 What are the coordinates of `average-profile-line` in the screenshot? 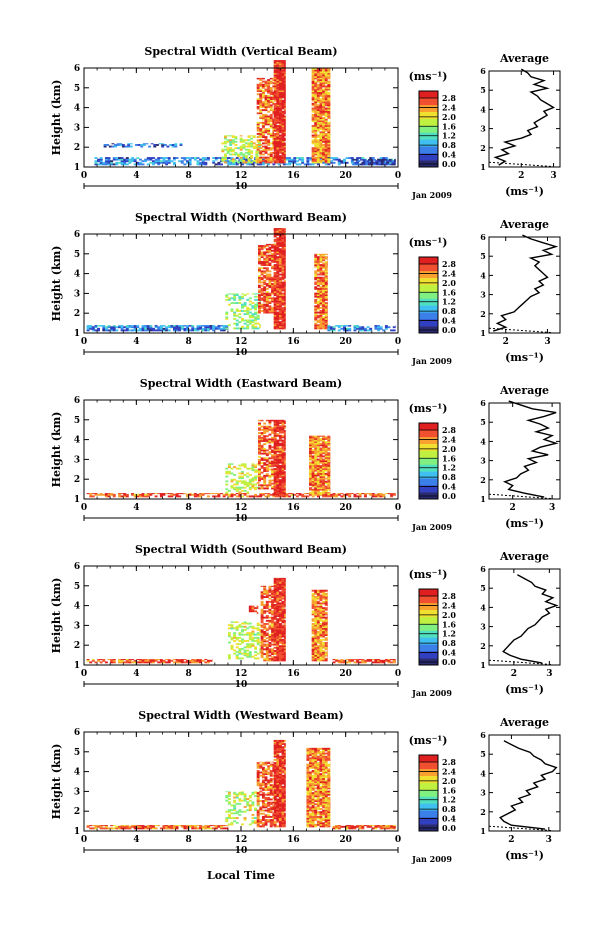 It's located at (525, 283).